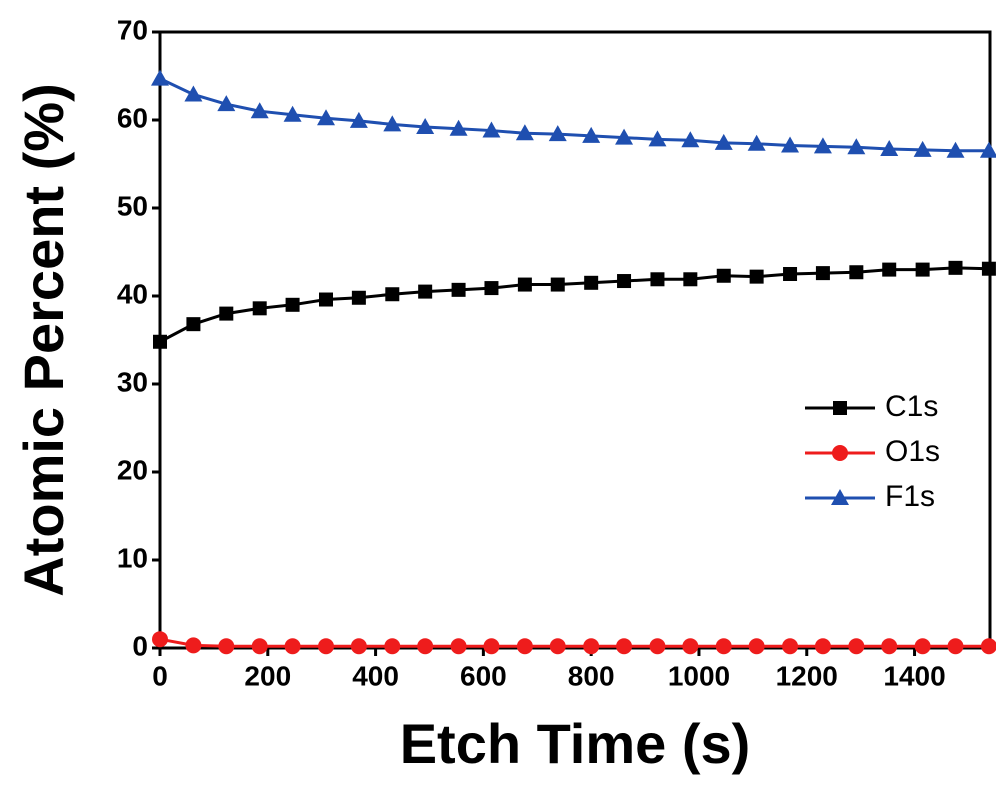 The width and height of the screenshot is (996, 800). I want to click on y-tick-label: 60, so click(132, 117).